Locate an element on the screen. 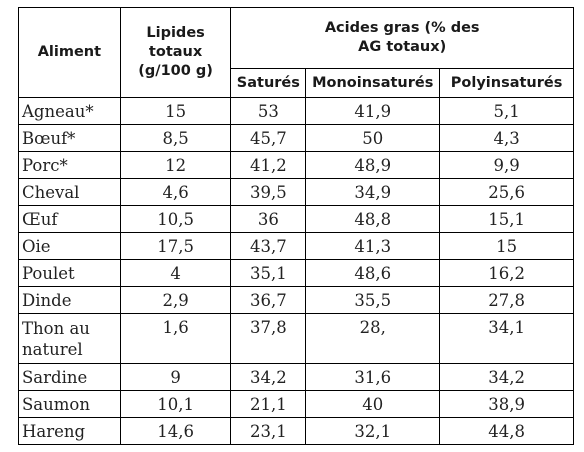  cell-mono: 48,9 is located at coordinates (373, 165).